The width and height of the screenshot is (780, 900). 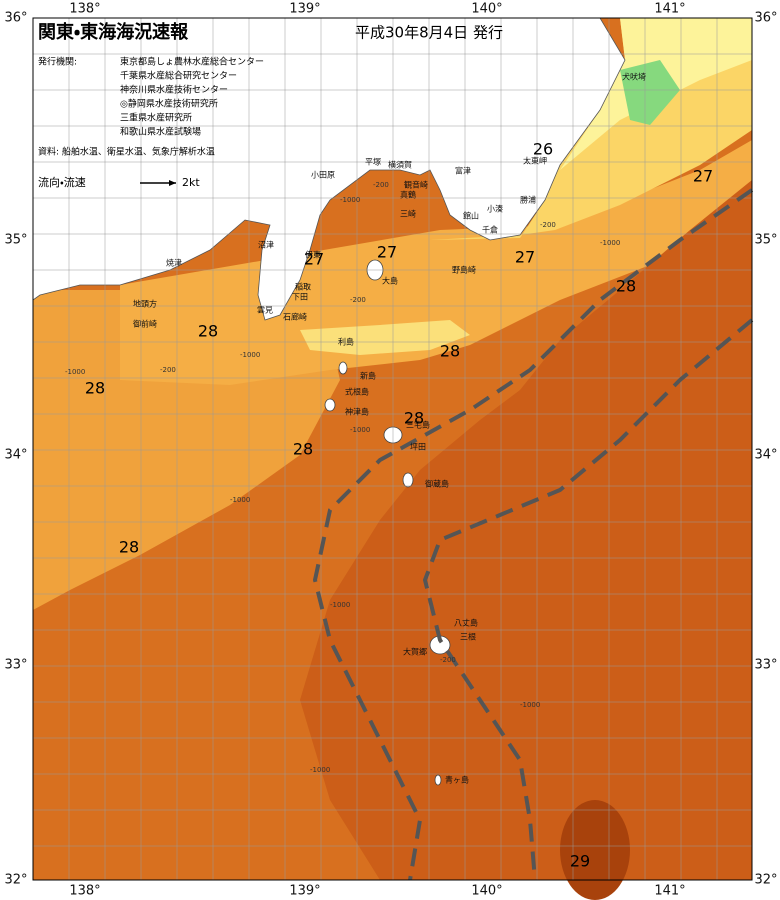 What do you see at coordinates (385, 337) in the screenshot?
I see `sea-strip` at bounding box center [385, 337].